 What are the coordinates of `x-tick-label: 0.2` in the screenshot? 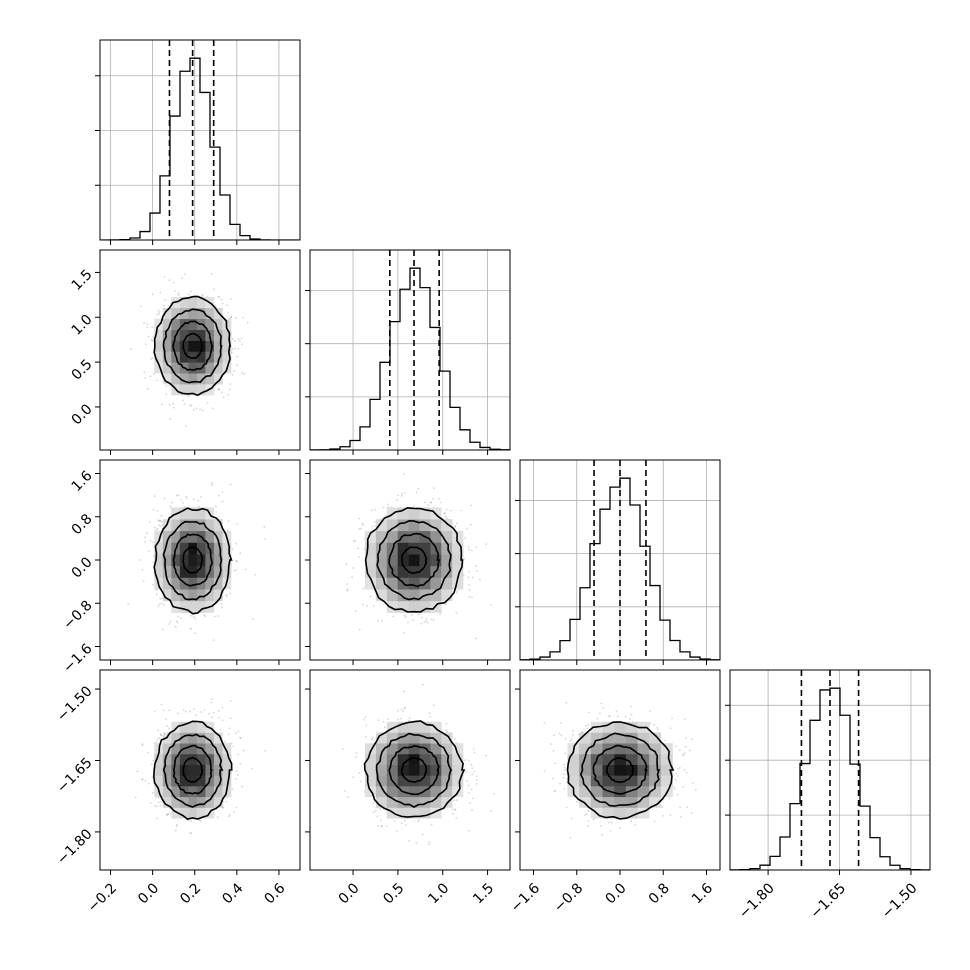 It's located at (190, 893).